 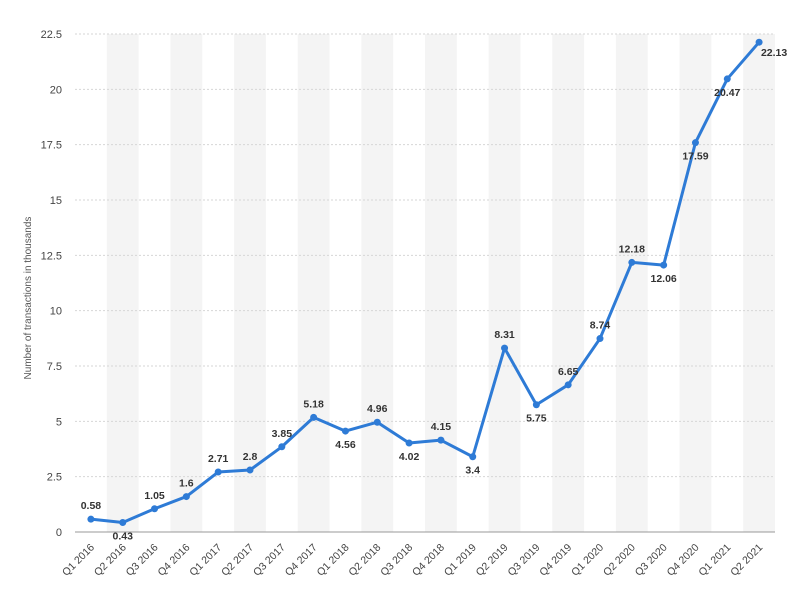 I want to click on data-label: 20.47, so click(x=727, y=93).